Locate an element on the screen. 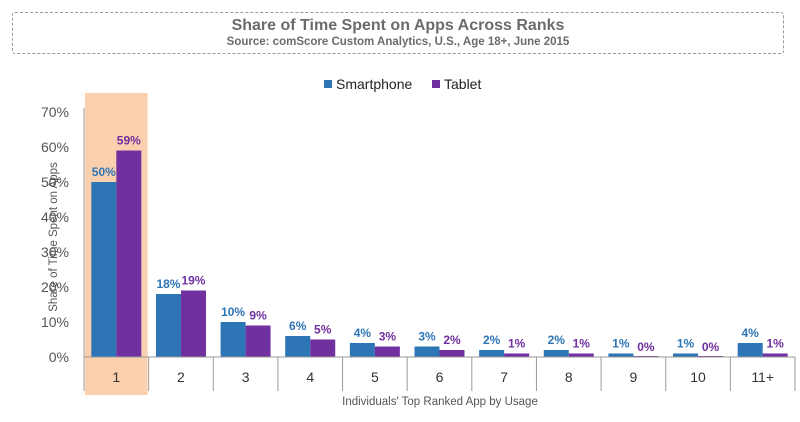 The height and width of the screenshot is (422, 800). chart-title: Share of Time Spent on Apps Across Ranks is located at coordinates (398, 25).